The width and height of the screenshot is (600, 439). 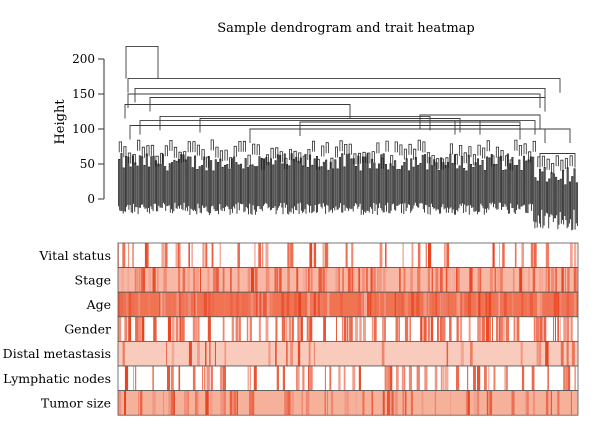 I want to click on heatmap-row-gender, so click(x=348, y=329).